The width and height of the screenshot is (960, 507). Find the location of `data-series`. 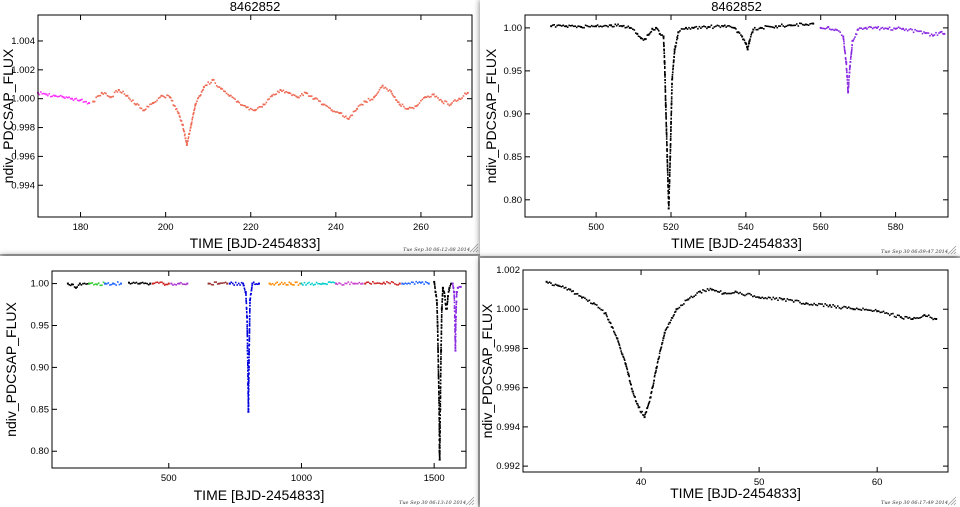

data-series is located at coordinates (64, 98).